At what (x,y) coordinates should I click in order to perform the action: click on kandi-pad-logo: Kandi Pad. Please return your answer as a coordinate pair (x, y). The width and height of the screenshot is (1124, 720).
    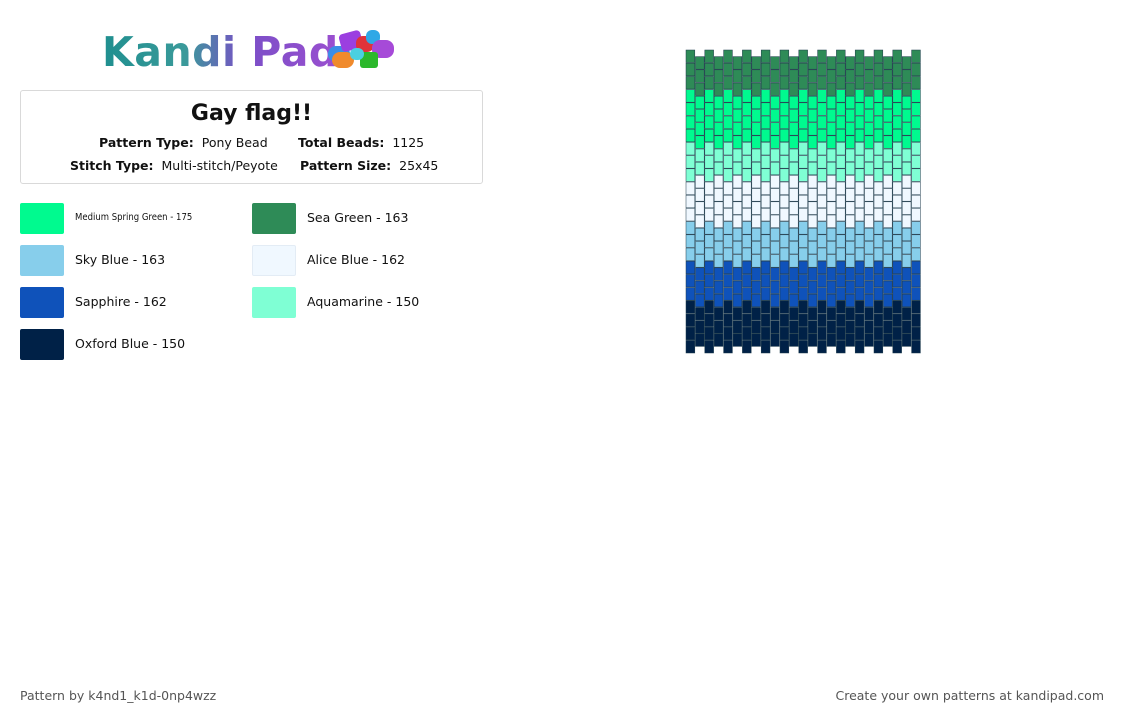
    Looking at the image, I should click on (252, 52).